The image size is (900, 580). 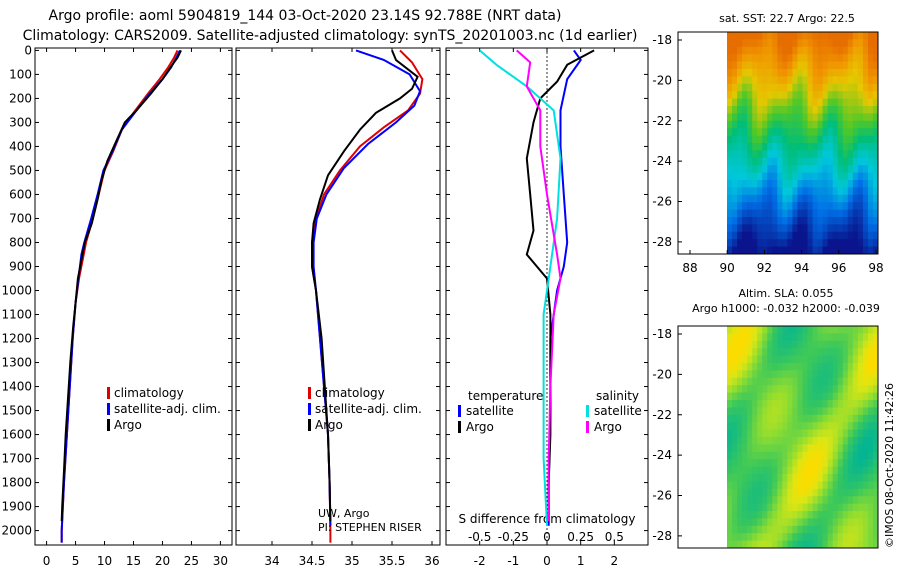 What do you see at coordinates (587, 411) in the screenshot?
I see `legend-swatch` at bounding box center [587, 411].